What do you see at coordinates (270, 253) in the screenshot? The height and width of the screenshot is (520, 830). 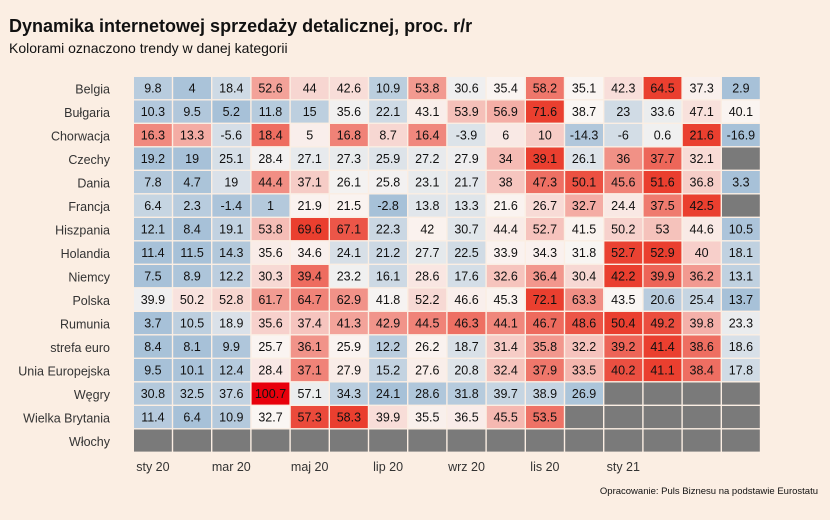 I see `cell-value-label: 35.6` at bounding box center [270, 253].